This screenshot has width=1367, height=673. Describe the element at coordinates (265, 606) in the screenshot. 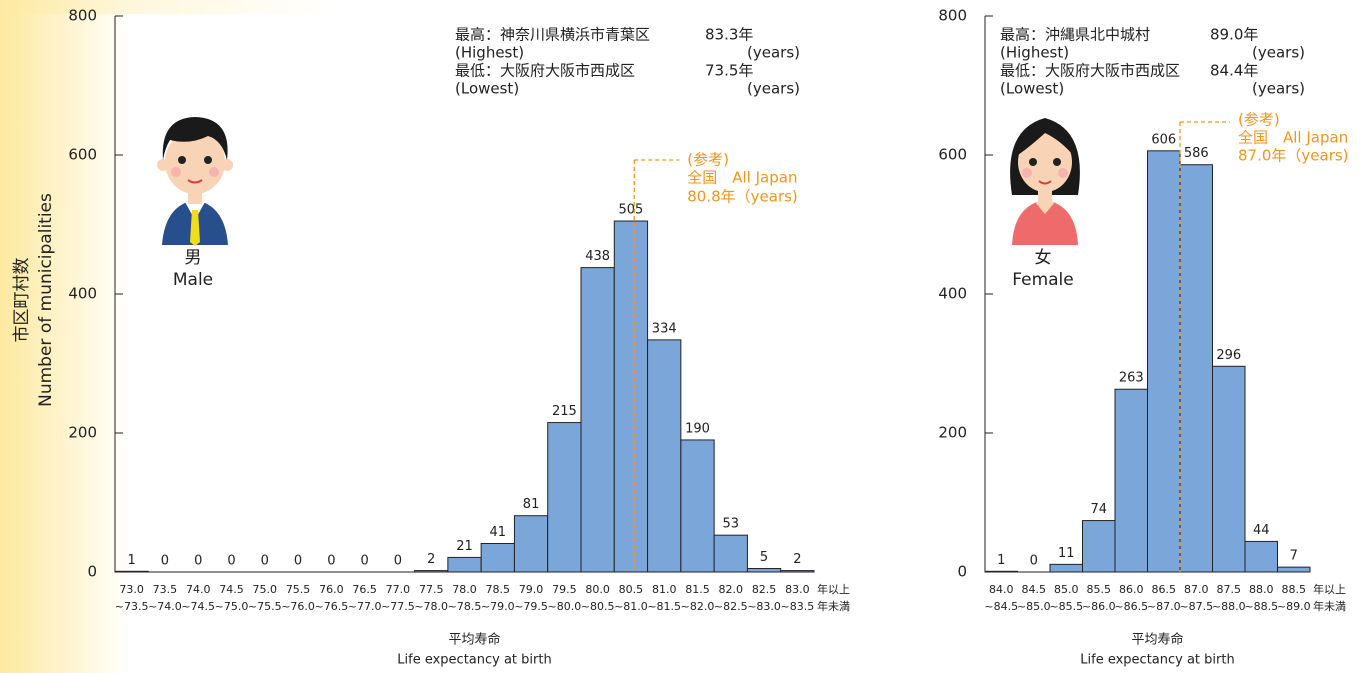

I see `x-tick-label: ~75.5` at that location.